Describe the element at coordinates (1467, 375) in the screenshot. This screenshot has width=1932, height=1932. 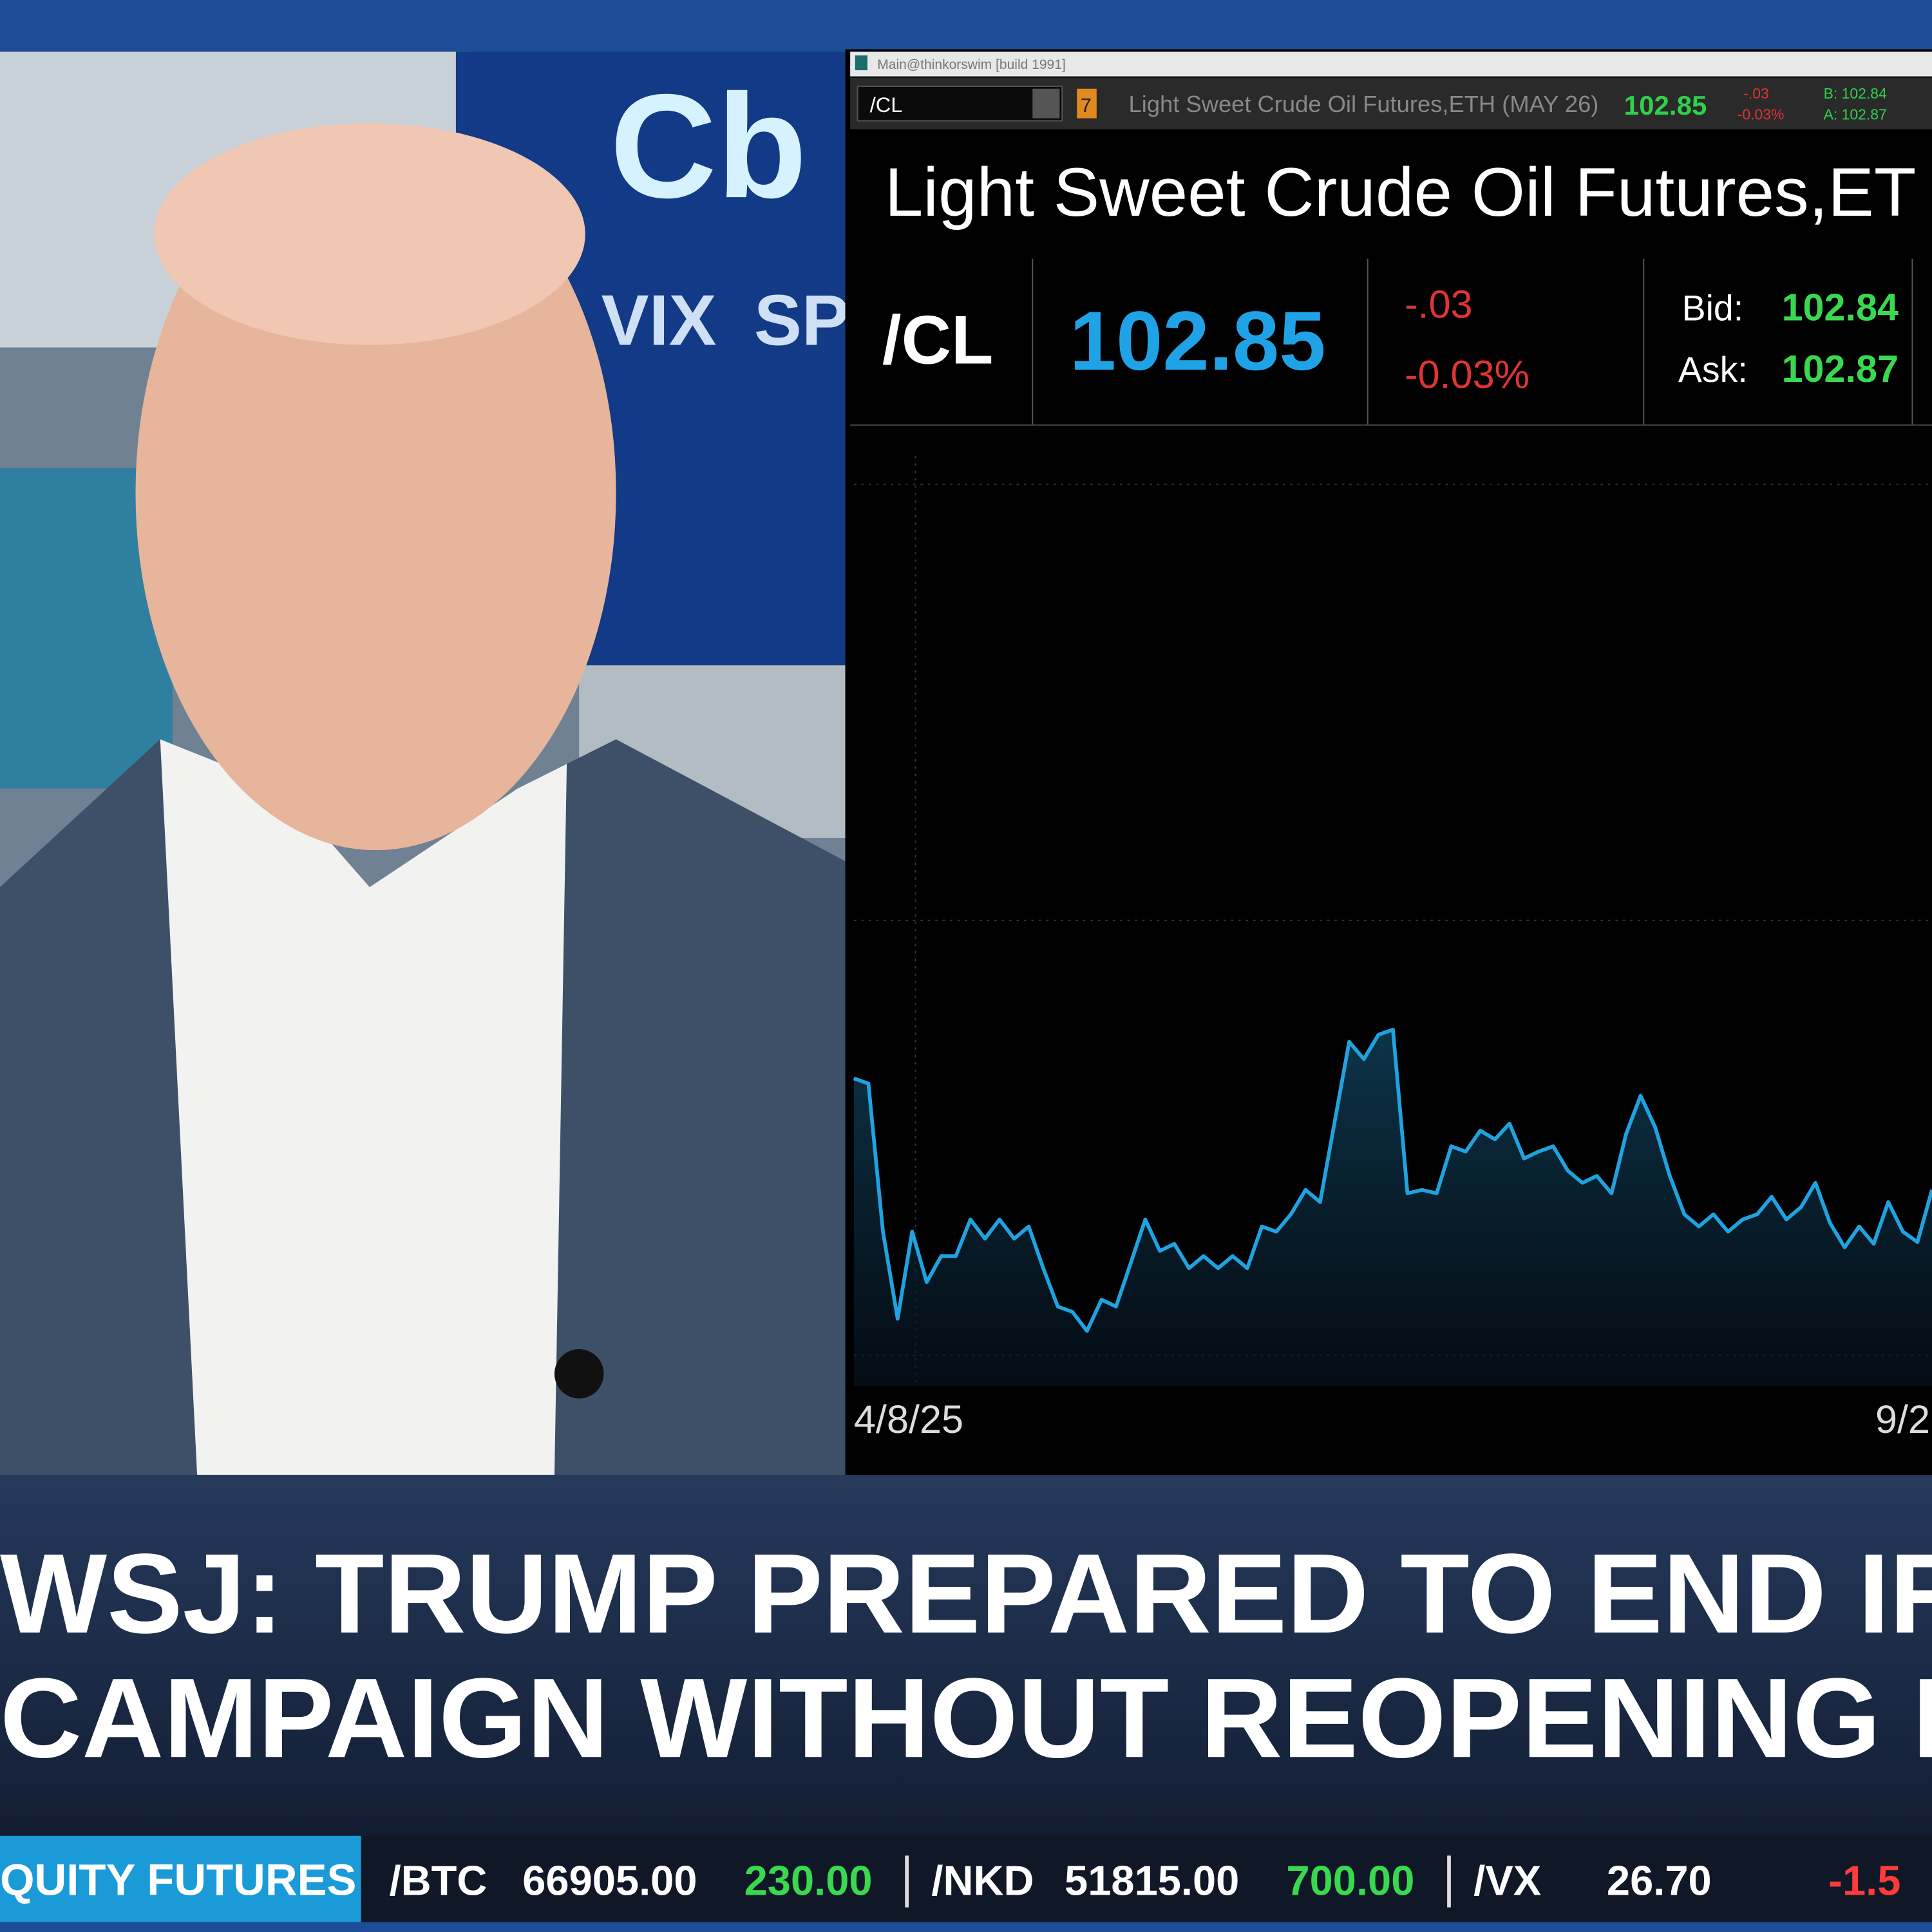
I see `quote-change-pct: -0.03%` at that location.